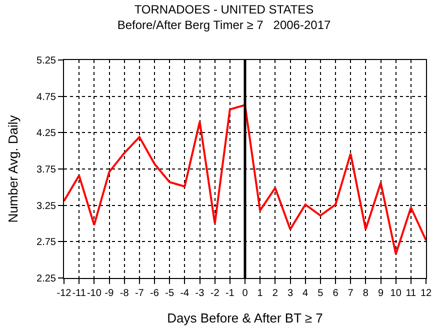 This screenshot has height=335, width=448. I want to click on x-tick-label: 2, so click(275, 293).